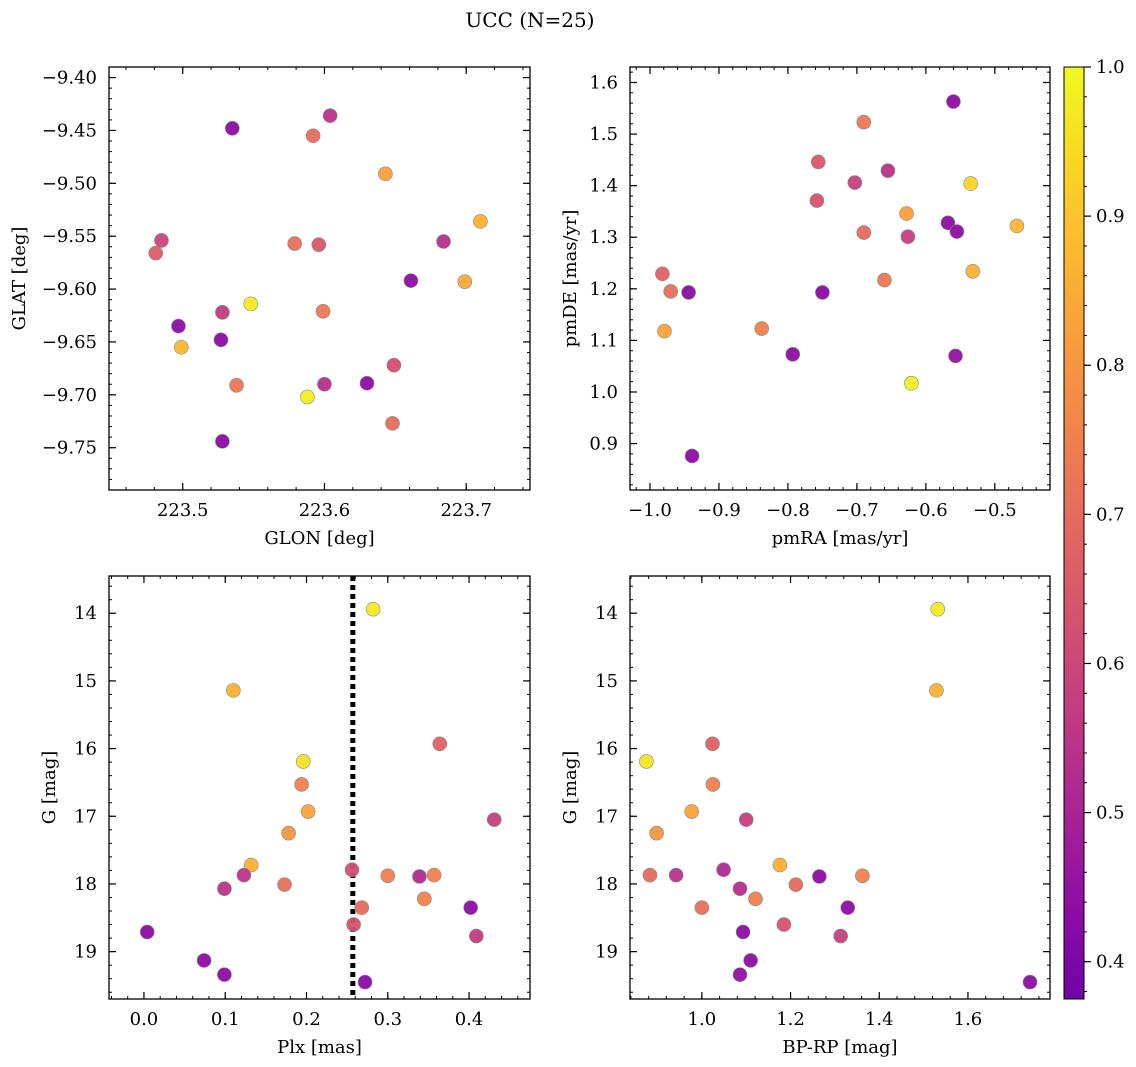 The height and width of the screenshot is (1067, 1136). Describe the element at coordinates (306, 1019) in the screenshot. I see `x-tick-label: 0.2` at that location.